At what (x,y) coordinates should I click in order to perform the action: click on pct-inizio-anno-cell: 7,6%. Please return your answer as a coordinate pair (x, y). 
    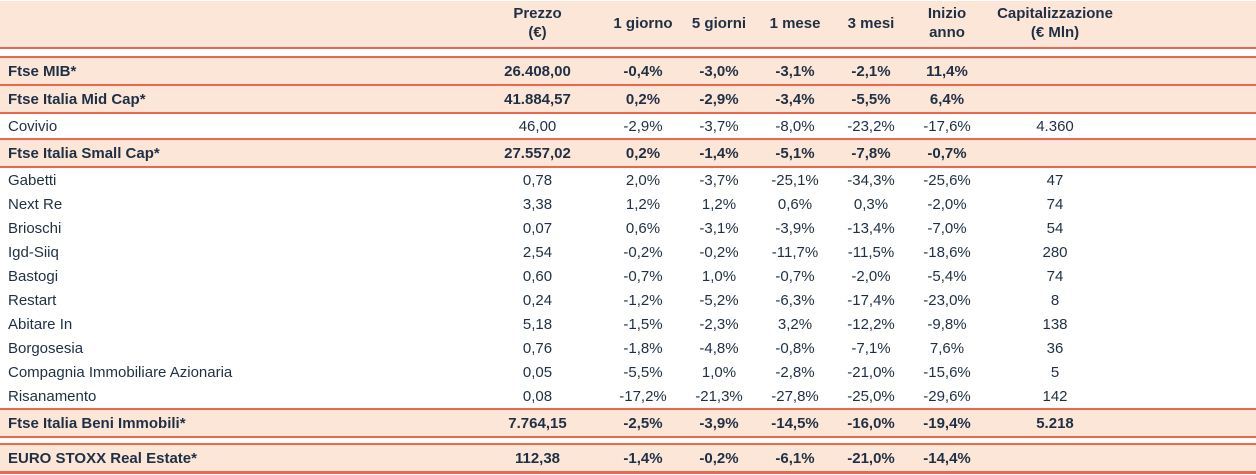
    Looking at the image, I should click on (947, 348).